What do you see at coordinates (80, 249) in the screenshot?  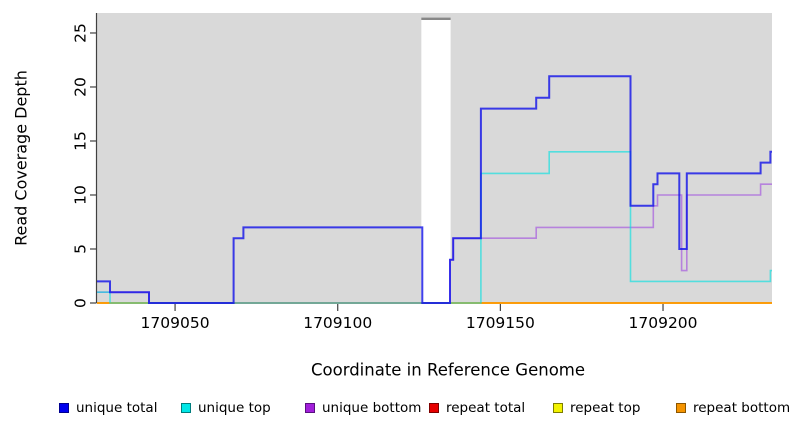 I see `y-tick-label: 5` at bounding box center [80, 249].